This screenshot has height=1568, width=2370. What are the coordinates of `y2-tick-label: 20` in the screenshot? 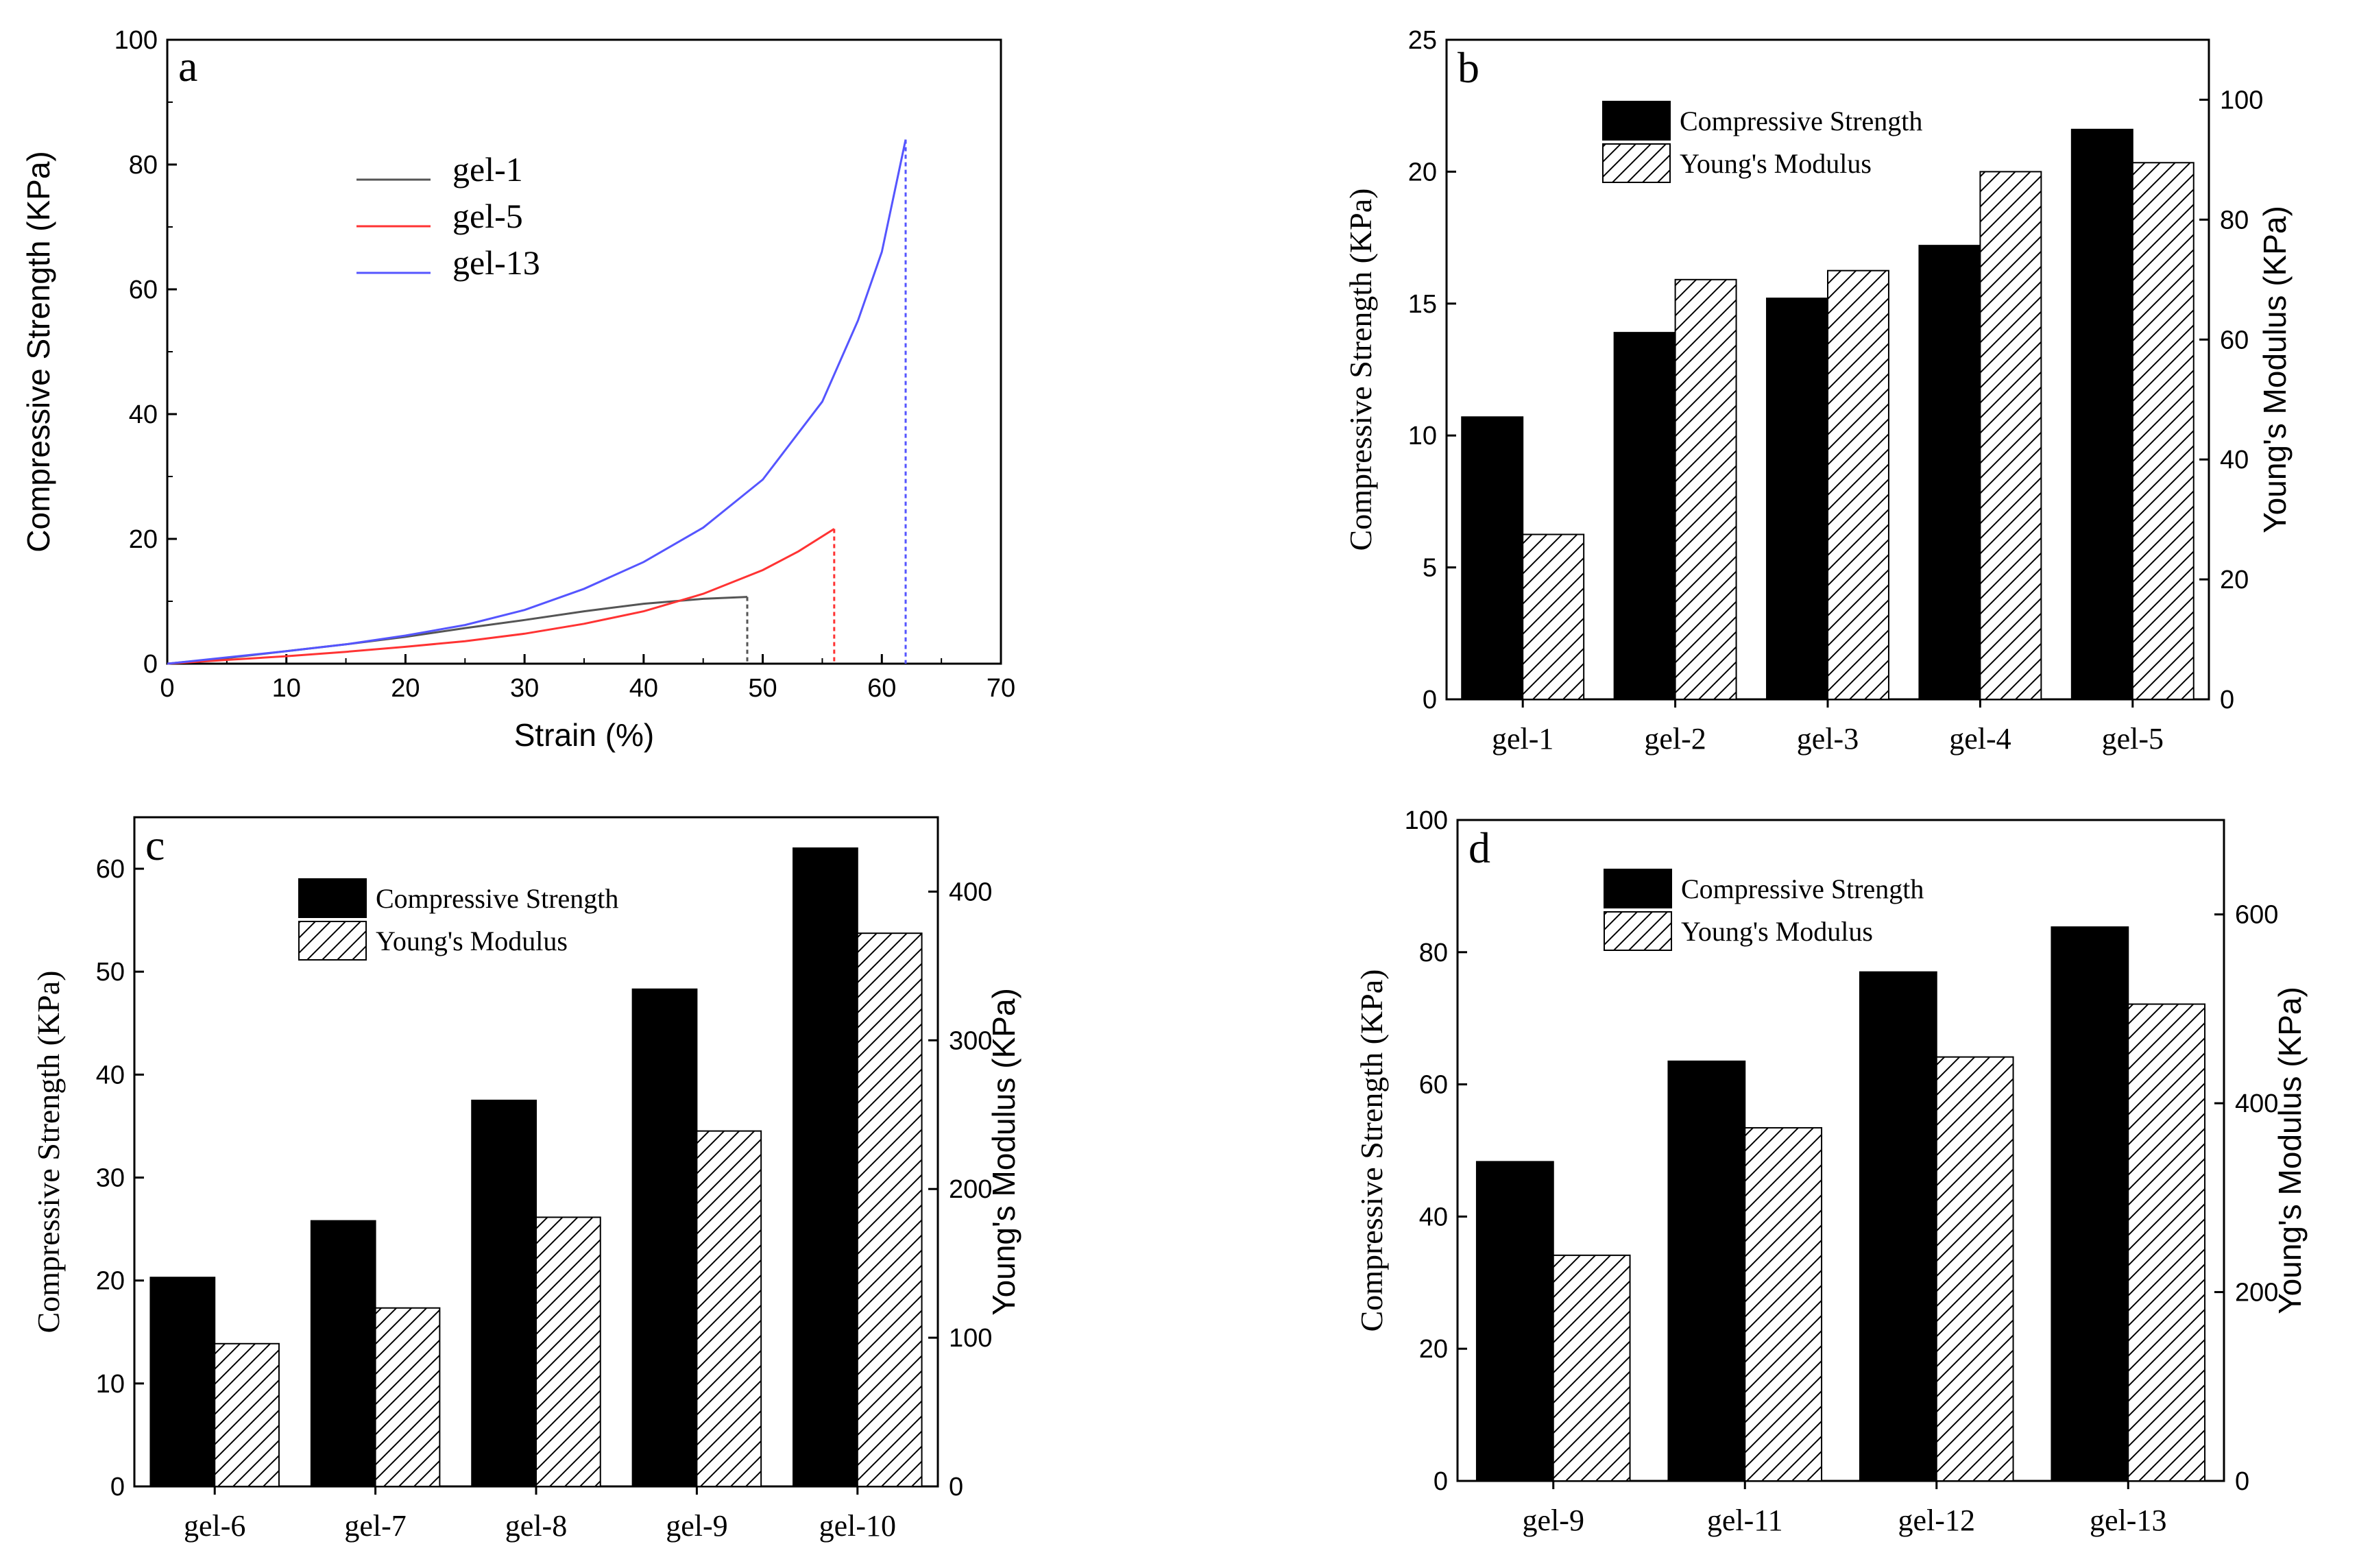 It's located at (2234, 580).